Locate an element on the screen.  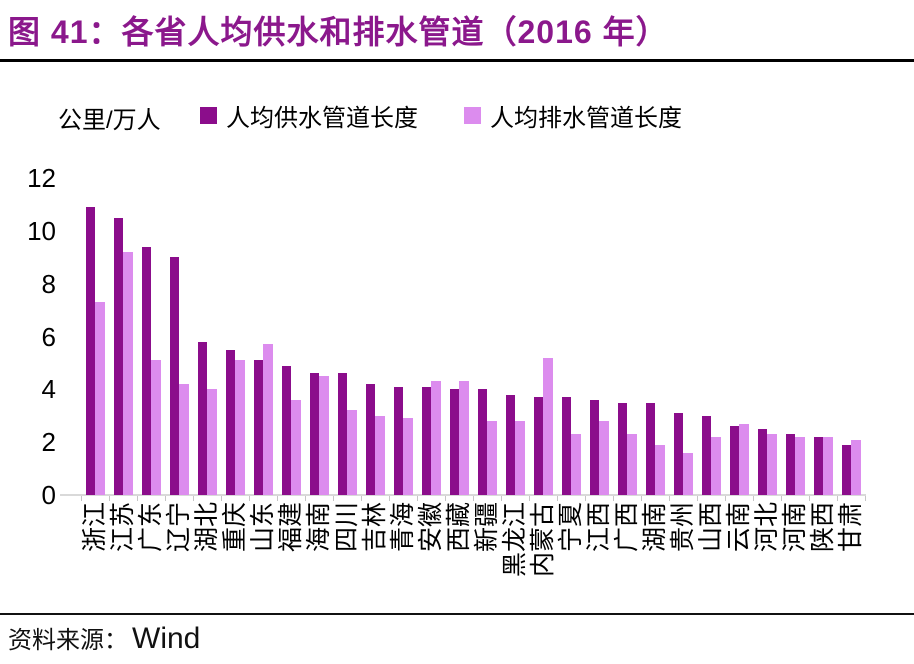
legend-swatch-supply-icon is located at coordinates (208, 115).